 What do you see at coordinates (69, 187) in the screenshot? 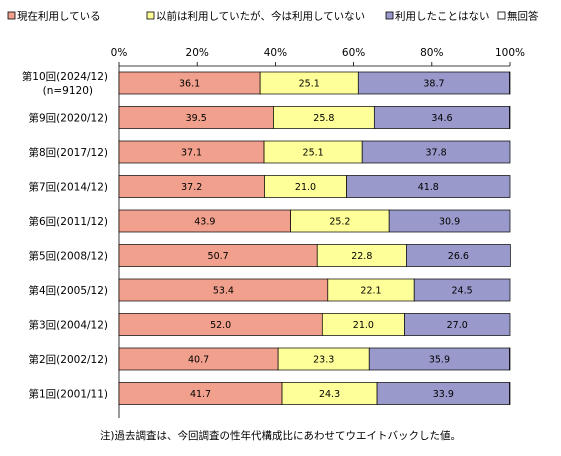
I see `category-label: 第7回(2014/12)` at bounding box center [69, 187].